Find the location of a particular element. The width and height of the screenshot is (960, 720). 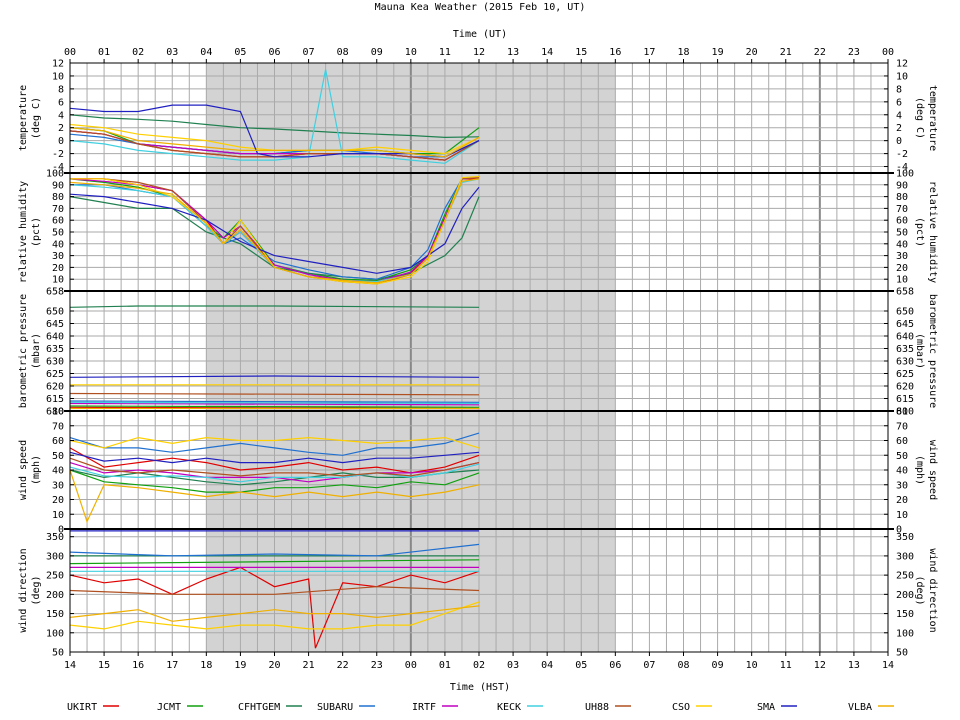

y-tick-label: 40 is located at coordinates (58, 244).